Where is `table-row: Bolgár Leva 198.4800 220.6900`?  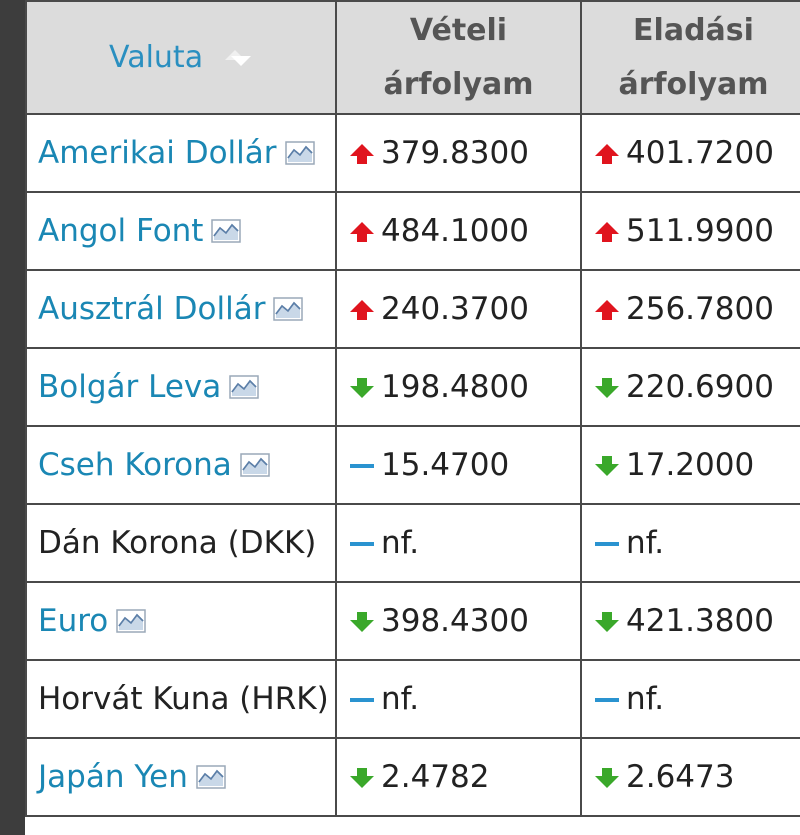
table-row: Bolgár Leva 198.4800 220.6900 is located at coordinates (412, 387).